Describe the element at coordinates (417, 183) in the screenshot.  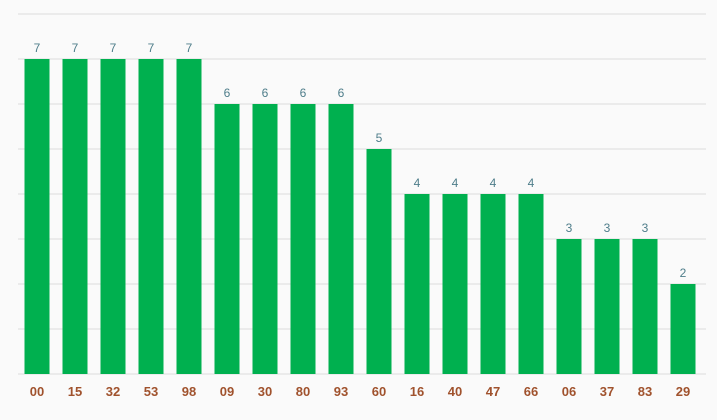
I see `value-label-16: 4` at that location.